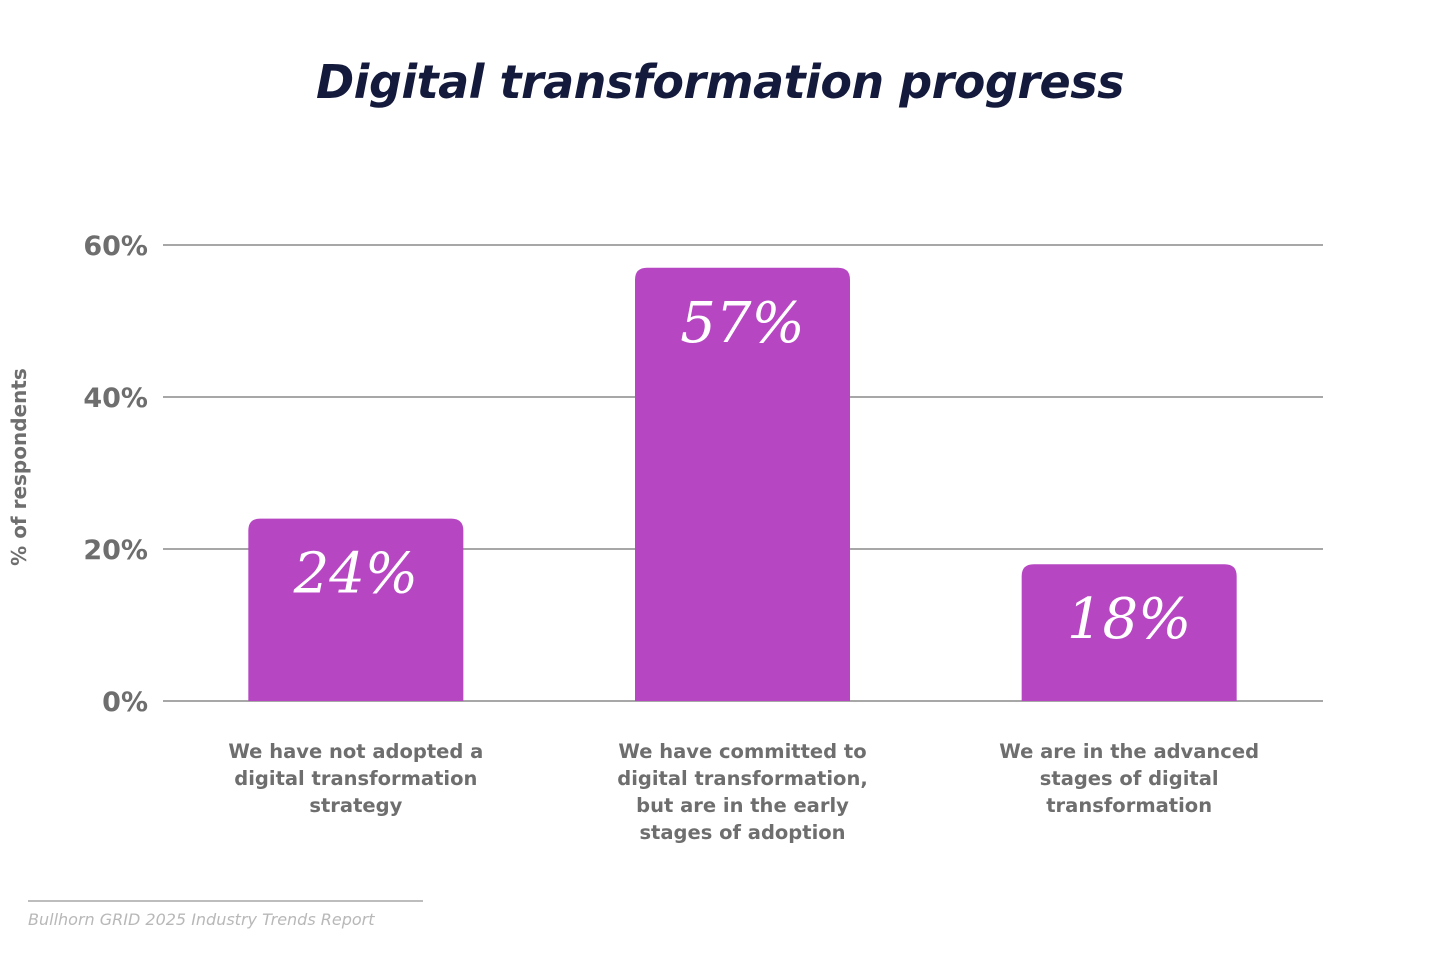 This screenshot has width=1440, height=956. Describe the element at coordinates (720, 82) in the screenshot. I see `chart-title: Digital transformation progress` at that location.